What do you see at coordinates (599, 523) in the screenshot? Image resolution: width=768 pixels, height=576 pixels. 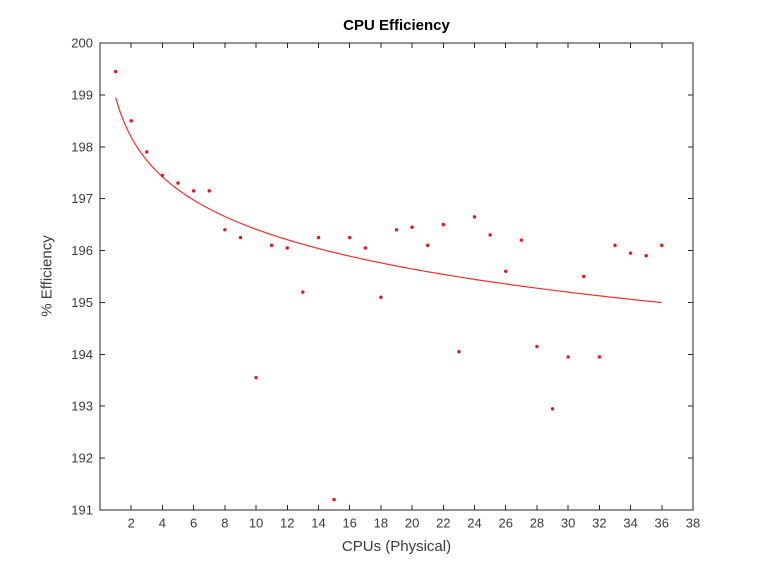 I see `x-tick-label: 32` at bounding box center [599, 523].